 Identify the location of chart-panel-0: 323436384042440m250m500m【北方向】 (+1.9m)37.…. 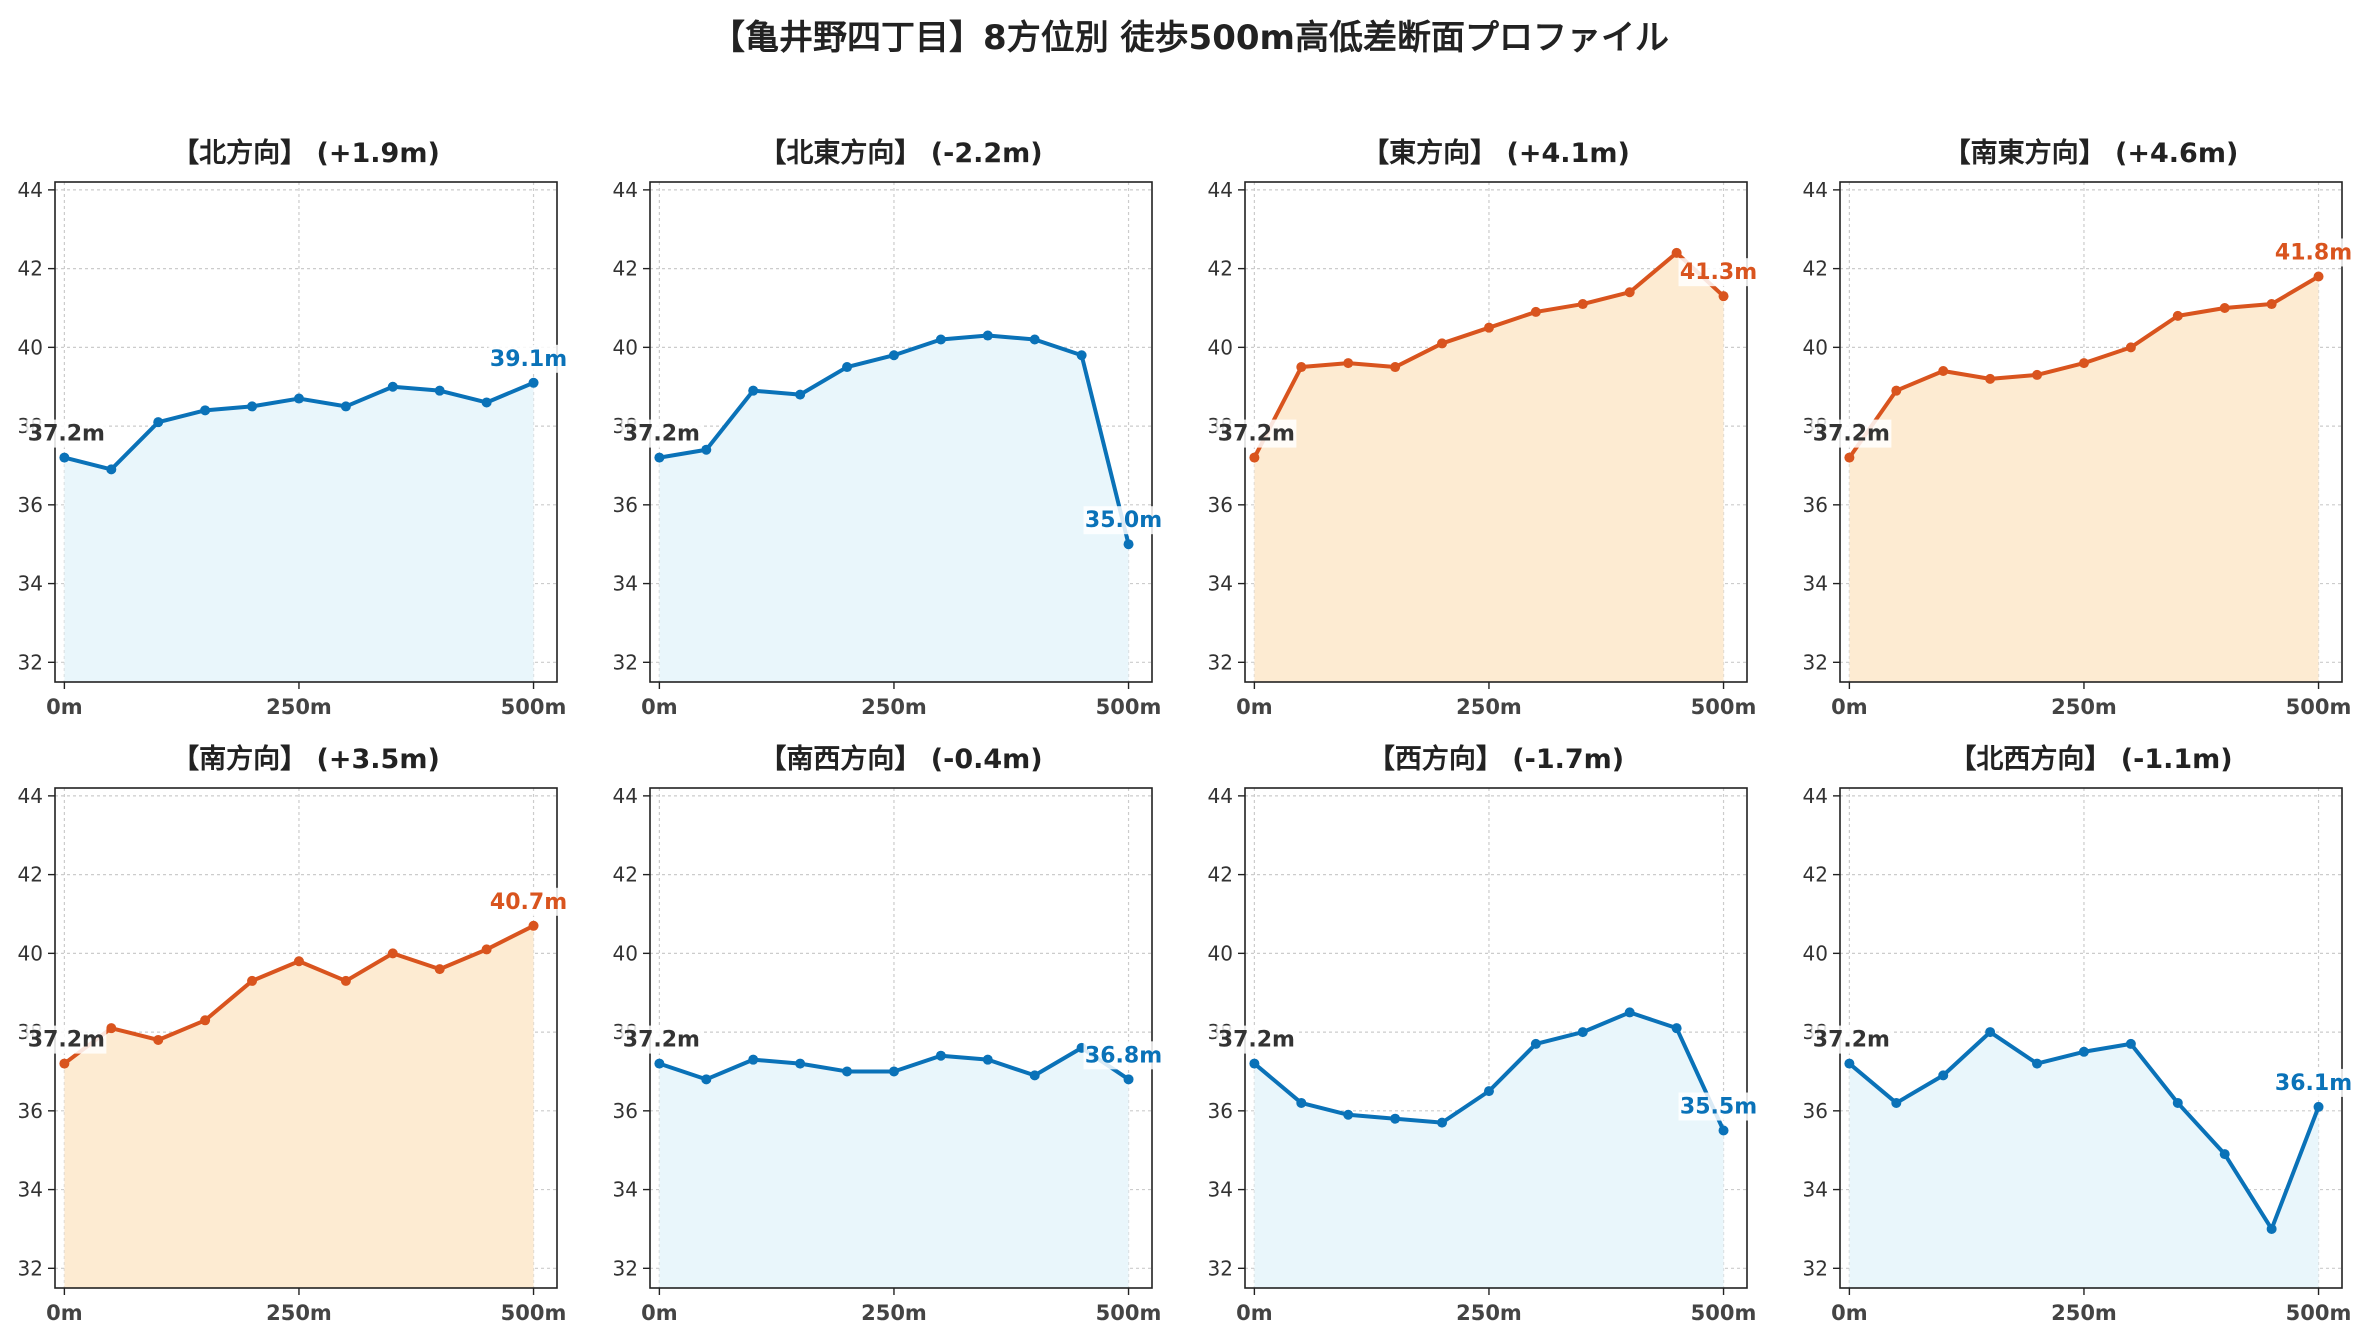
(293, 428).